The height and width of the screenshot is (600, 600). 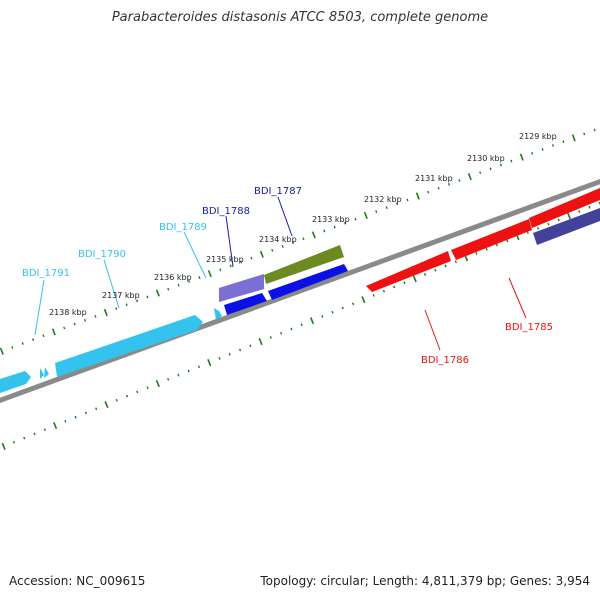 What do you see at coordinates (121, 295) in the screenshot?
I see `scale-label: 2137 kbp` at bounding box center [121, 295].